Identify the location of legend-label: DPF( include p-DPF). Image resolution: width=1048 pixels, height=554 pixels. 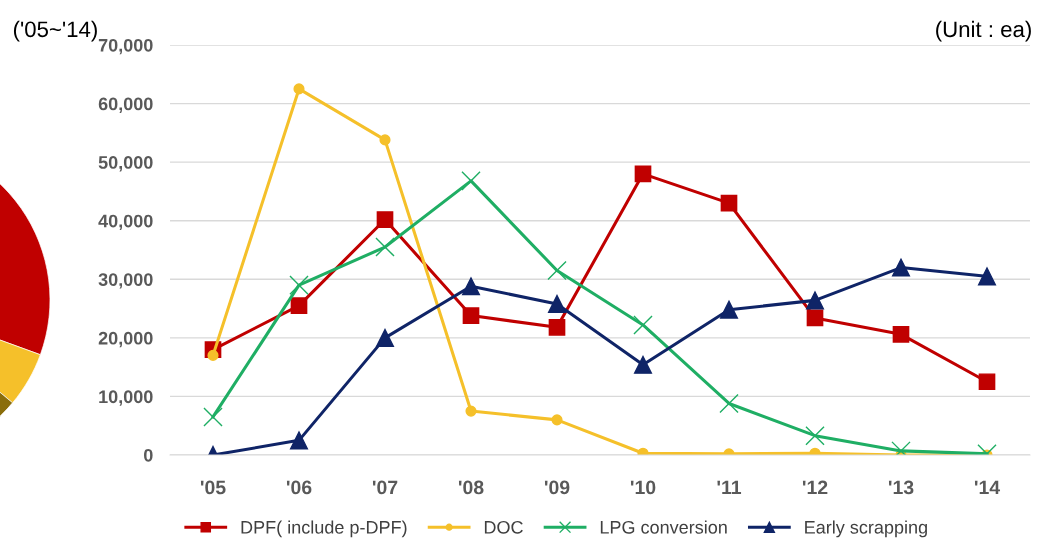
(324, 529).